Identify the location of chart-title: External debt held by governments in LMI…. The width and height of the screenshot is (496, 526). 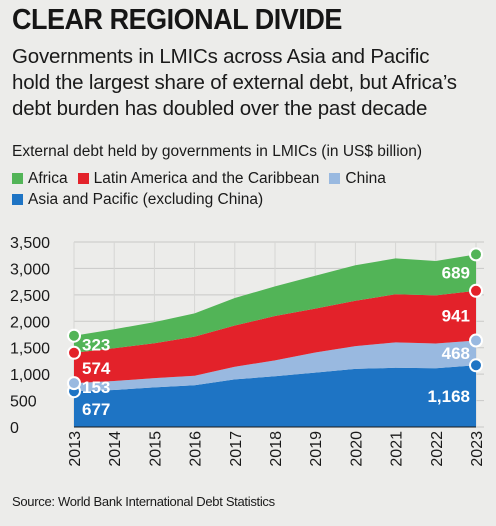
(217, 151).